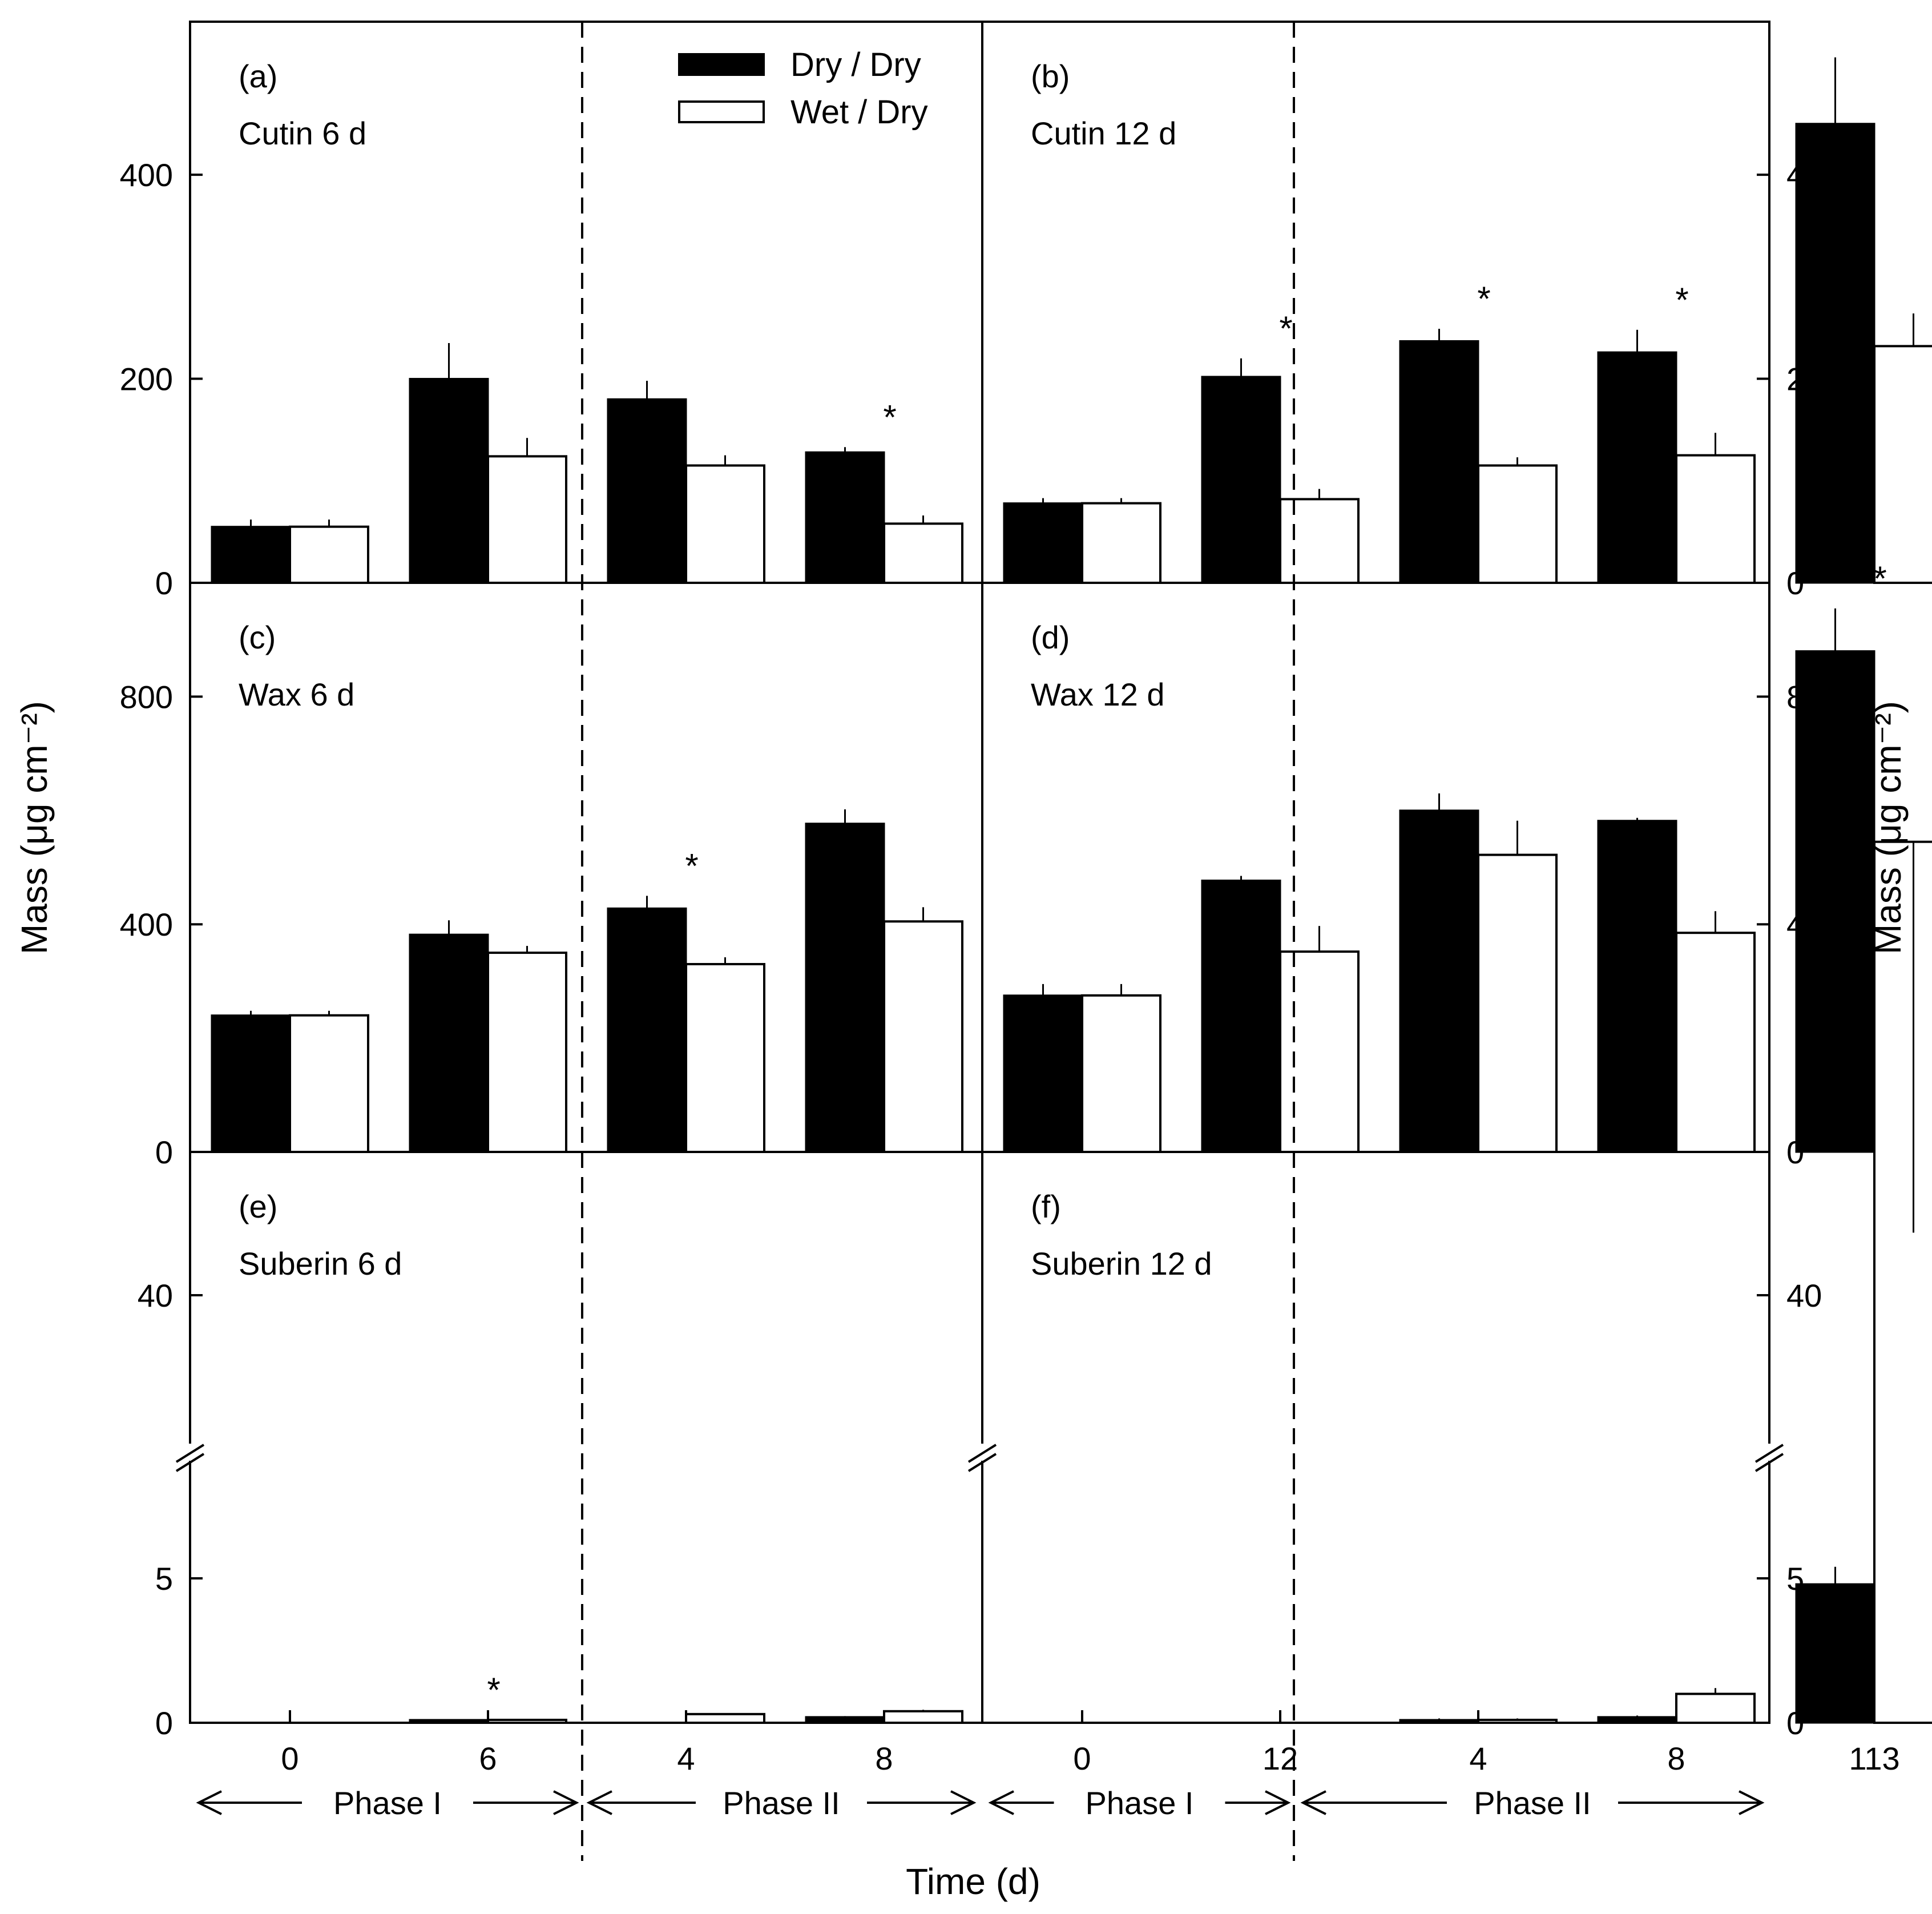 This screenshot has width=1932, height=1914. Describe the element at coordinates (856, 64) in the screenshot. I see `legend-label-dry-dry: Dry / Dry` at that location.